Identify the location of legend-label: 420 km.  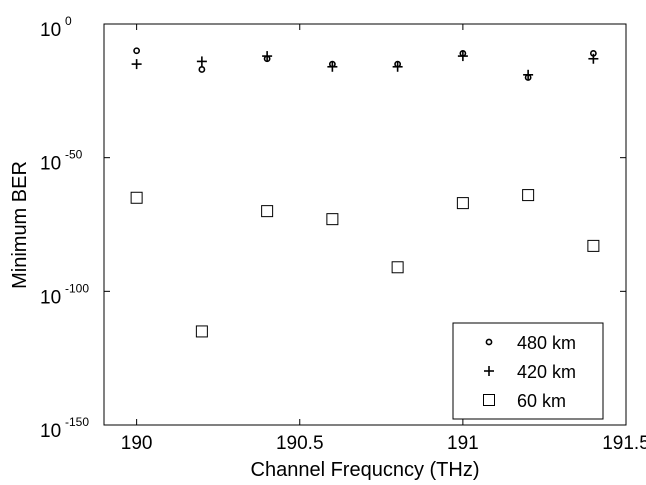
(546, 372).